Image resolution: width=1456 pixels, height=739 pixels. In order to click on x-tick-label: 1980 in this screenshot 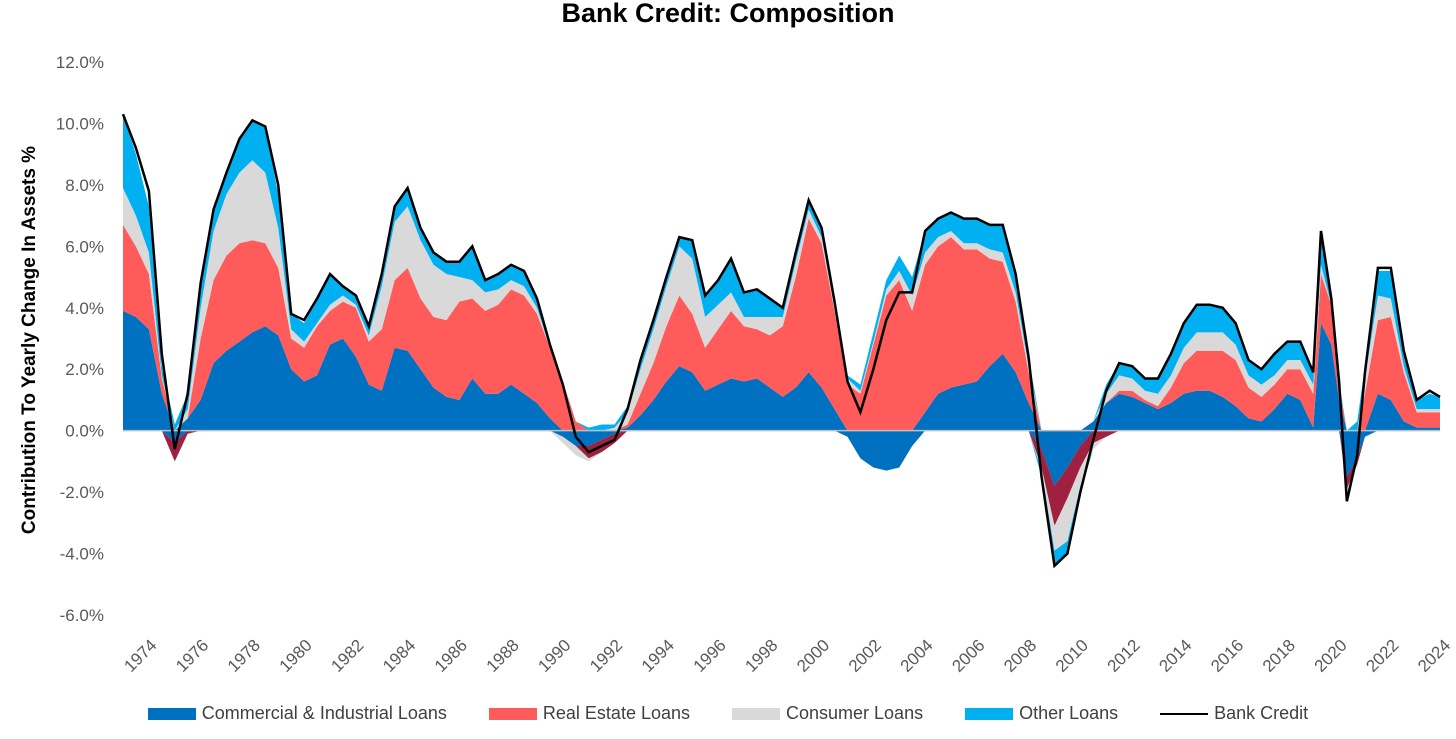, I will do `click(296, 656)`.